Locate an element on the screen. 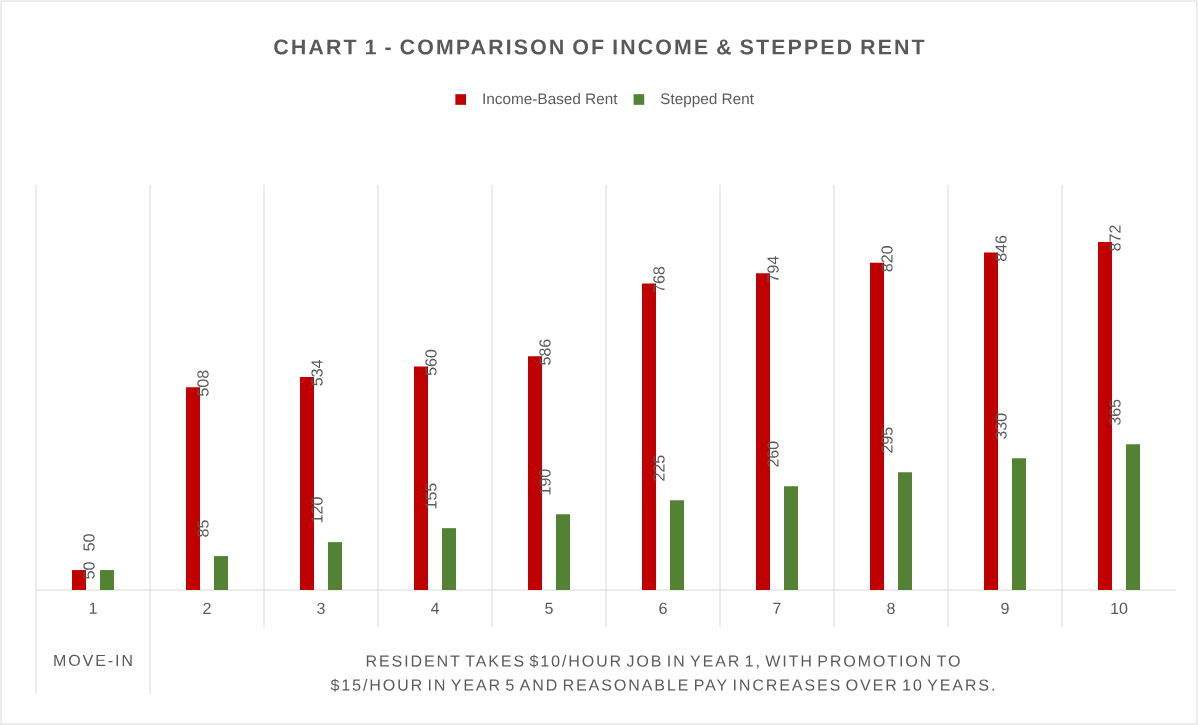  text: RESIDENT TAKES $10/HOUR JOB IN YEAR 1, WITH PROMOTION TO $15/HOUR IN YEAR 5 AND REASONABLE PAY INCREASES OVER 10 YEARS. is located at coordinates (662, 673).